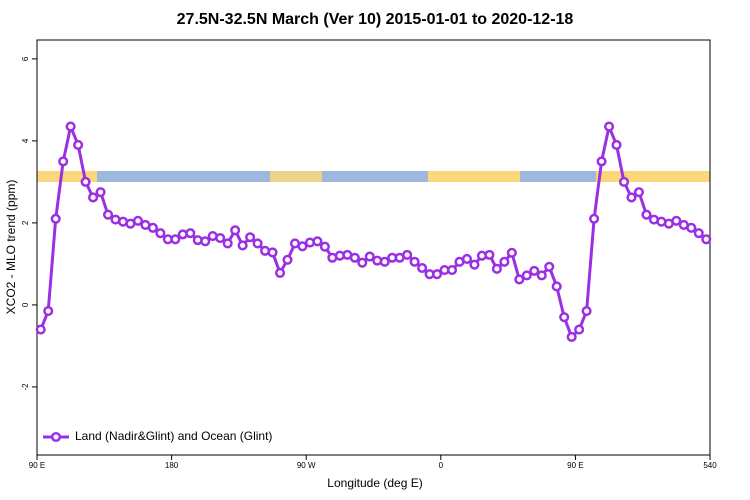 This screenshot has width=750, height=500. What do you see at coordinates (441, 465) in the screenshot?
I see `x-tick-label: 0` at bounding box center [441, 465].